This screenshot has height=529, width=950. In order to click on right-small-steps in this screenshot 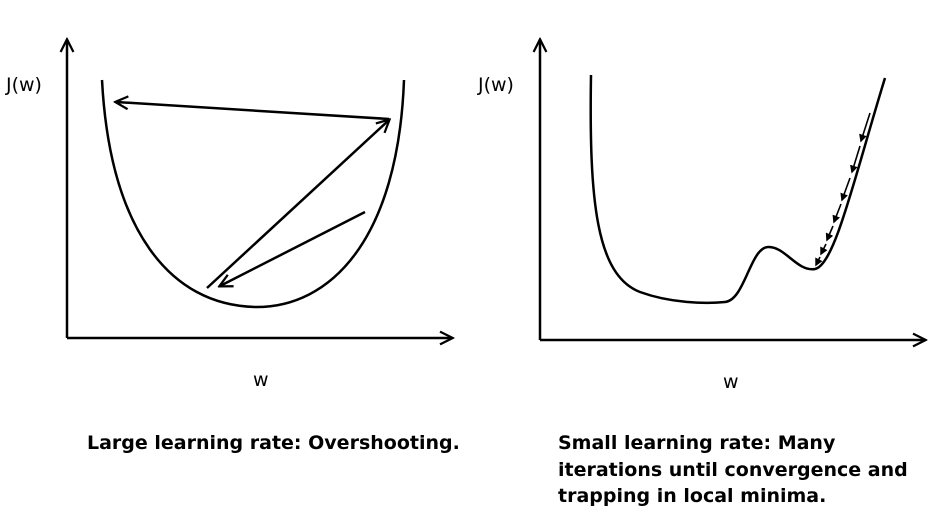, I will do `click(843, 189)`.